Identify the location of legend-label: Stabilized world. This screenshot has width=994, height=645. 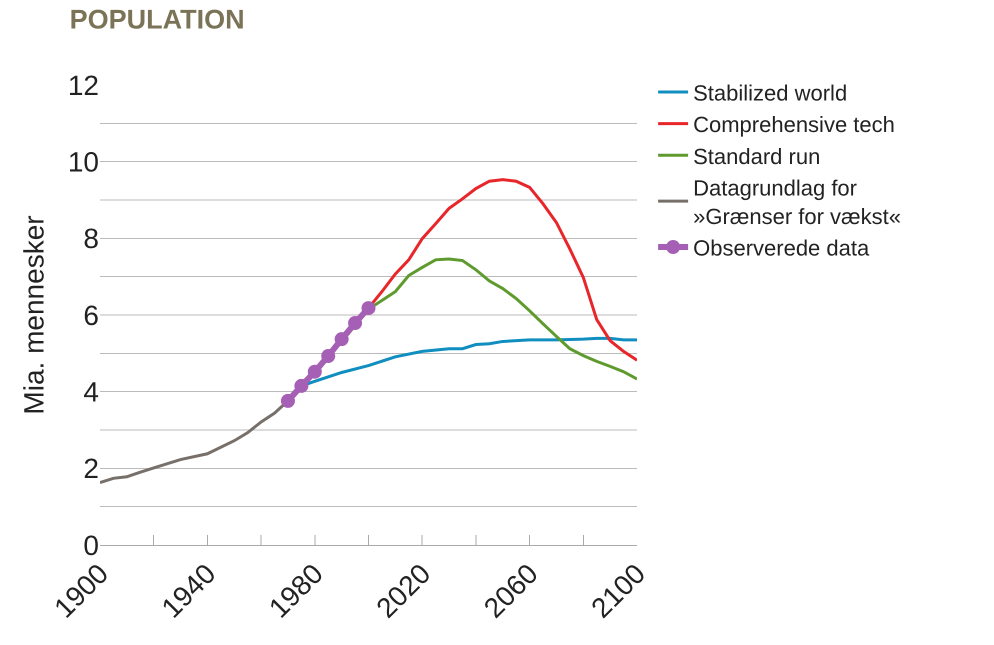
(770, 93).